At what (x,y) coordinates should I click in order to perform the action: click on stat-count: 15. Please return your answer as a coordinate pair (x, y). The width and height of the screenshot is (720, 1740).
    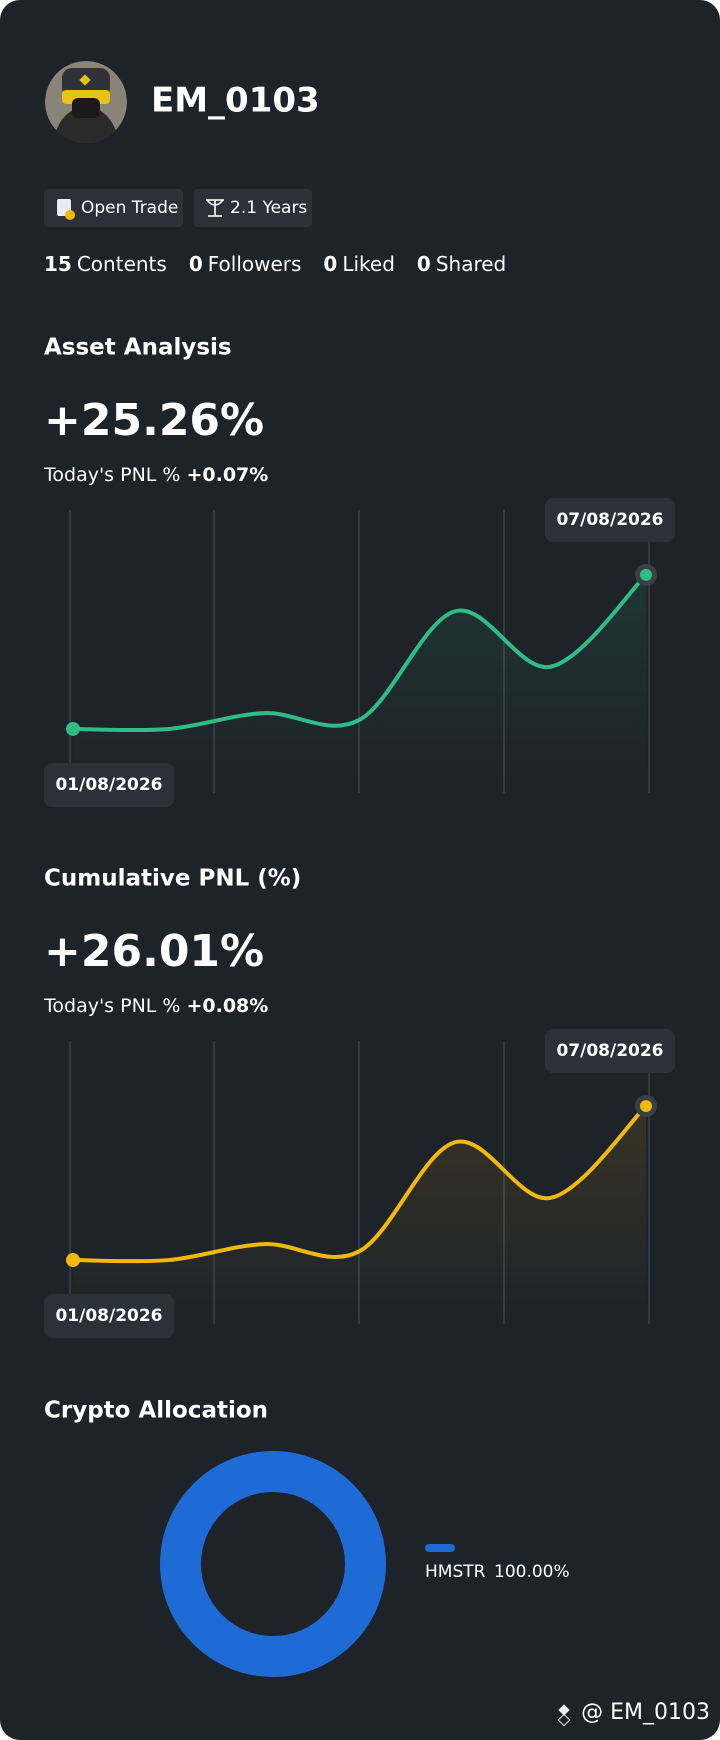
    Looking at the image, I should click on (58, 264).